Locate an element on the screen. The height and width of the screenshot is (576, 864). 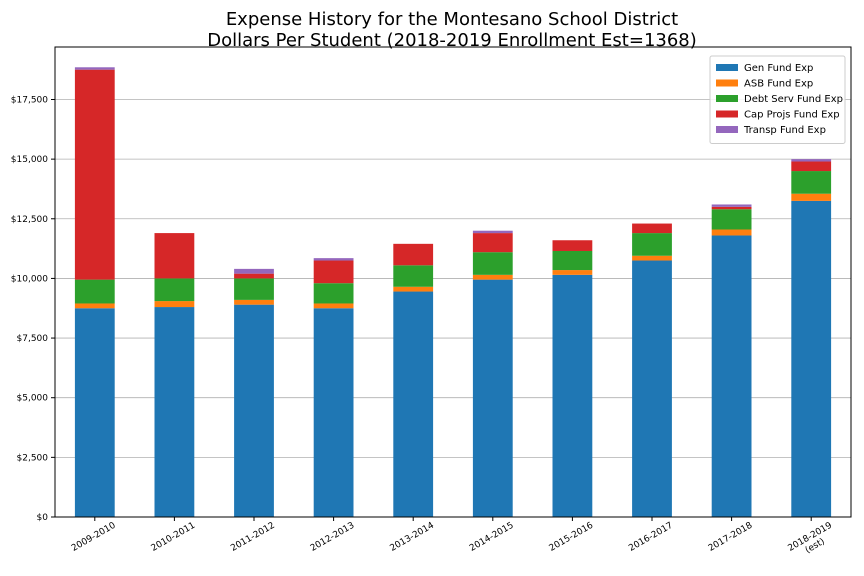
x-tick-label: 2017-2018 is located at coordinates (731, 537).